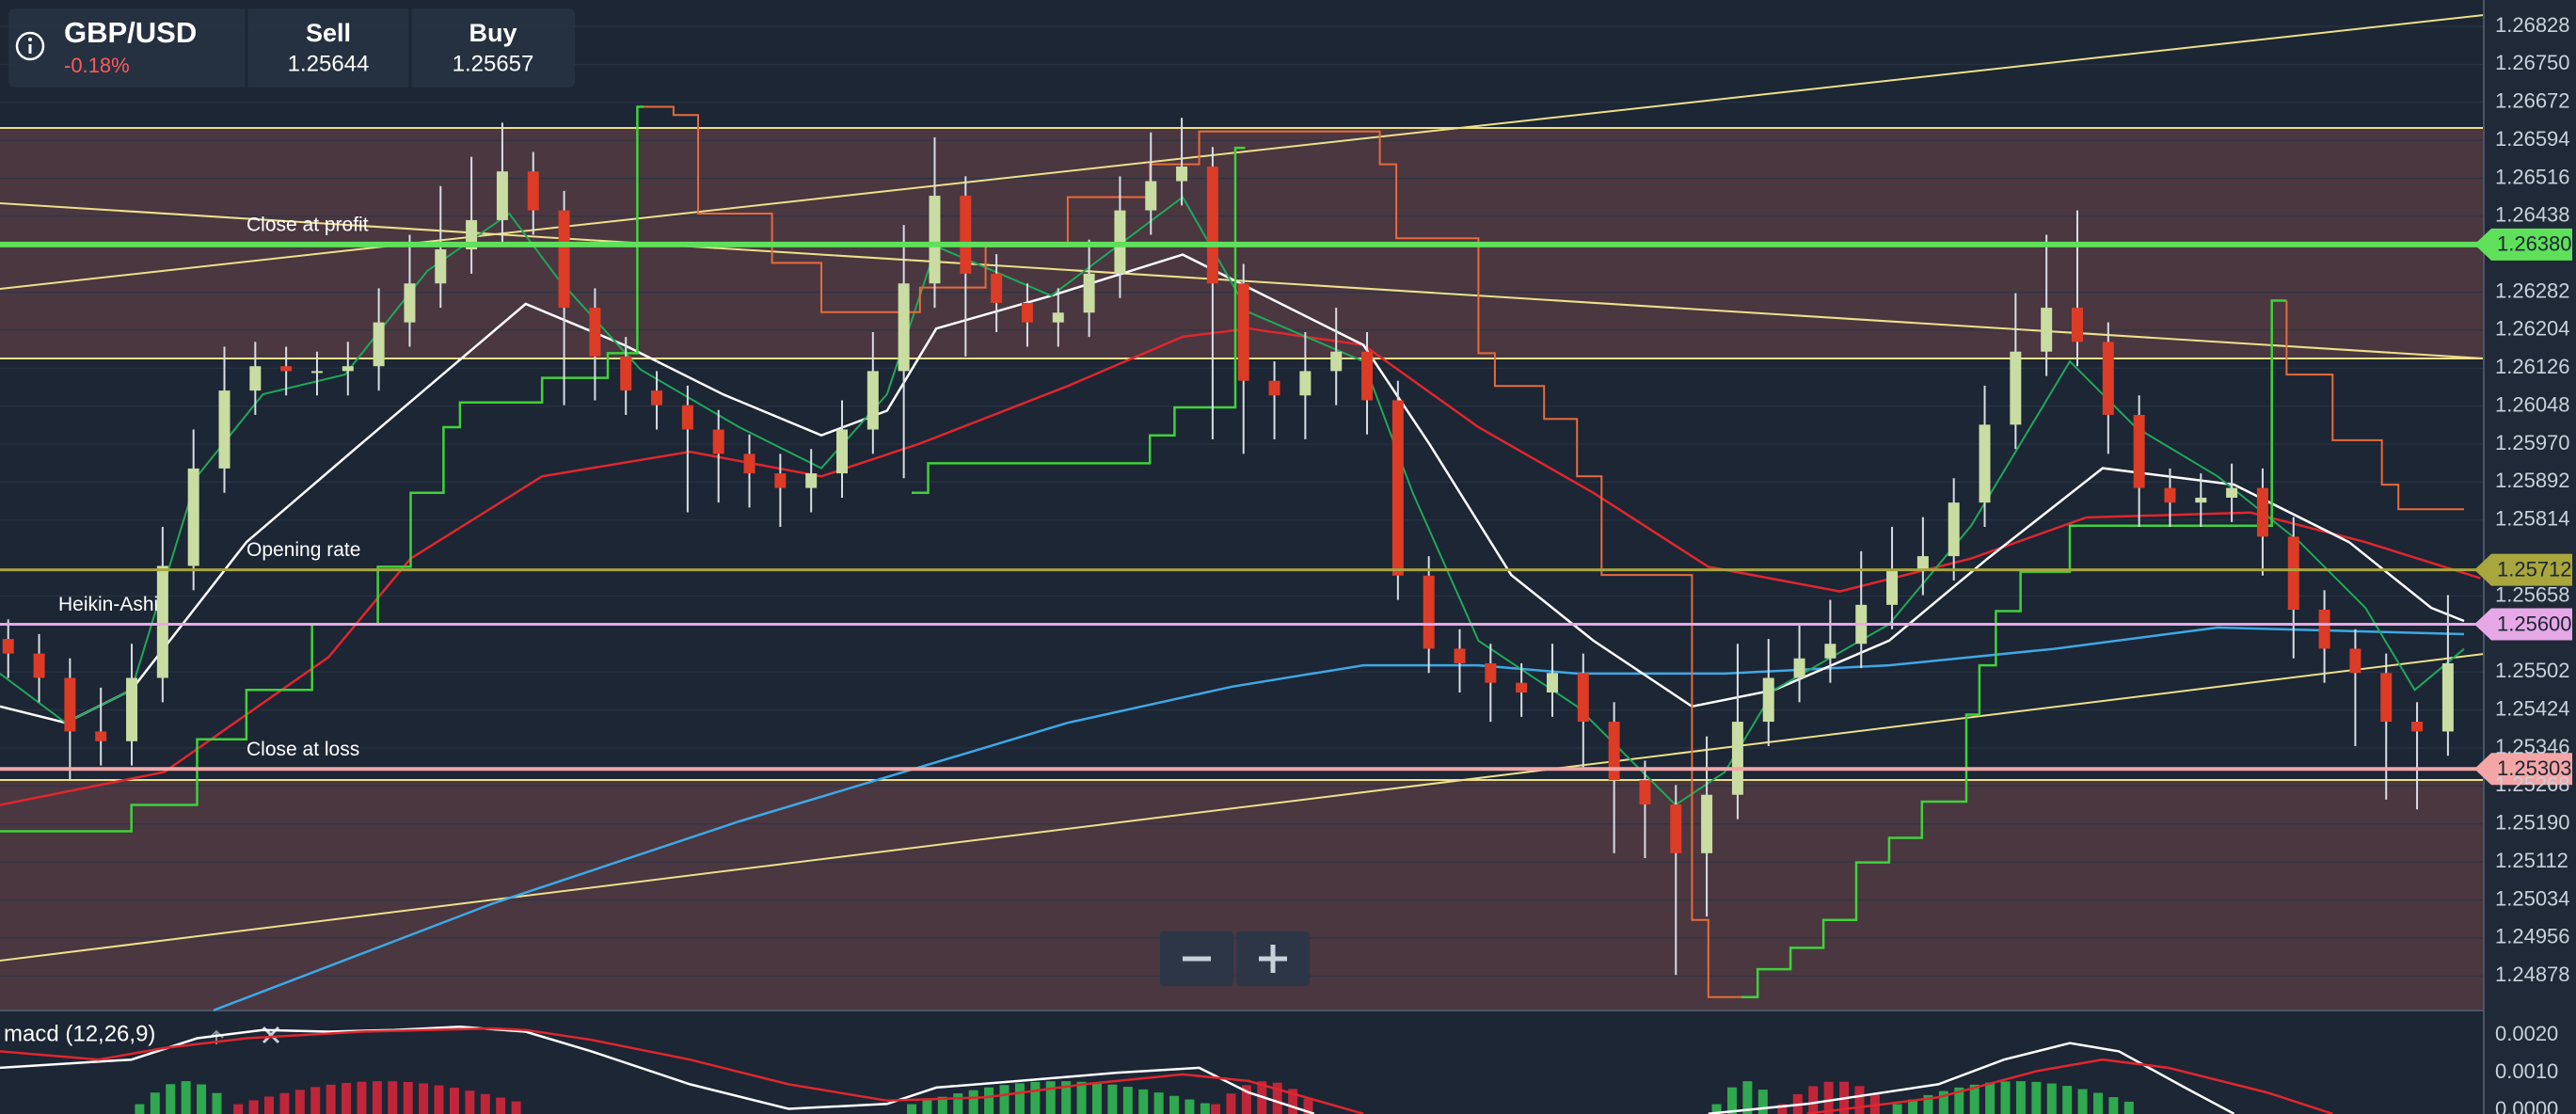  What do you see at coordinates (2532, 670) in the screenshot?
I see `y-tick-label: 1.25502` at bounding box center [2532, 670].